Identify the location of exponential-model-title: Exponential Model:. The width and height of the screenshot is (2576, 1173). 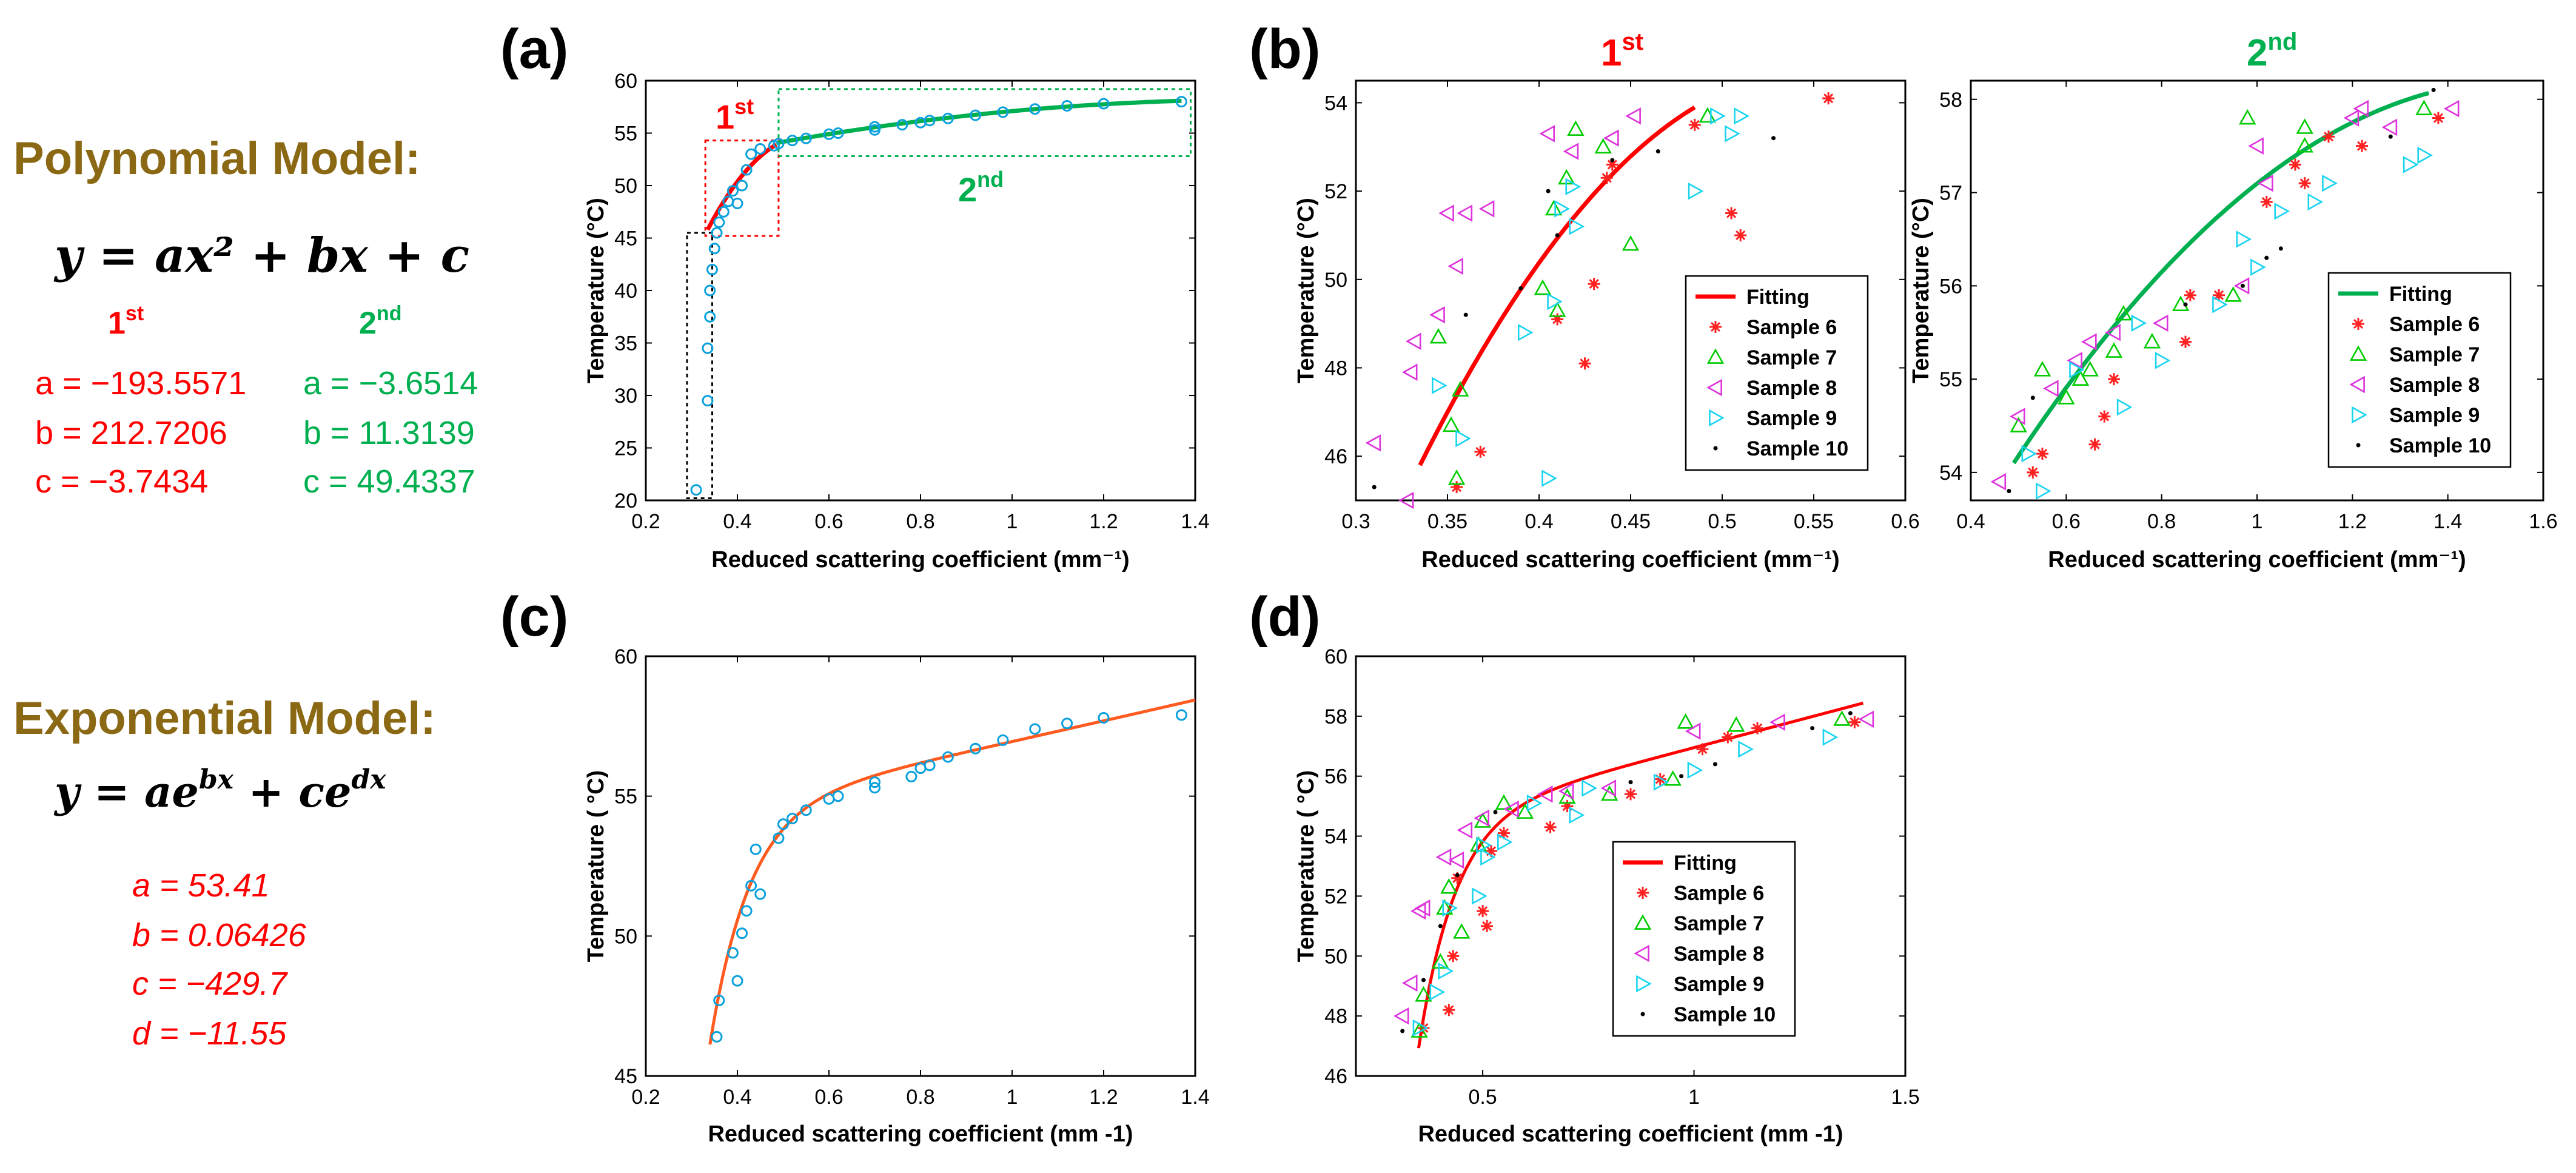
(224, 718).